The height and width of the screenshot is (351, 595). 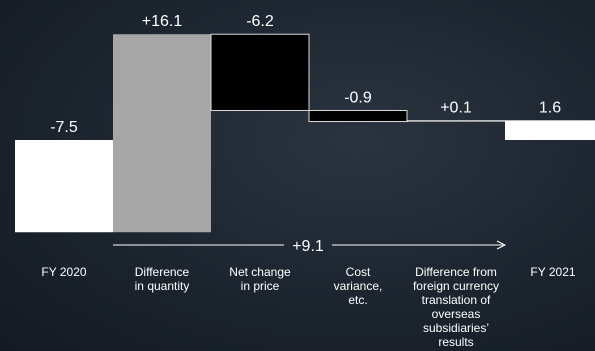 What do you see at coordinates (162, 21) in the screenshot?
I see `value-label: +16.1` at bounding box center [162, 21].